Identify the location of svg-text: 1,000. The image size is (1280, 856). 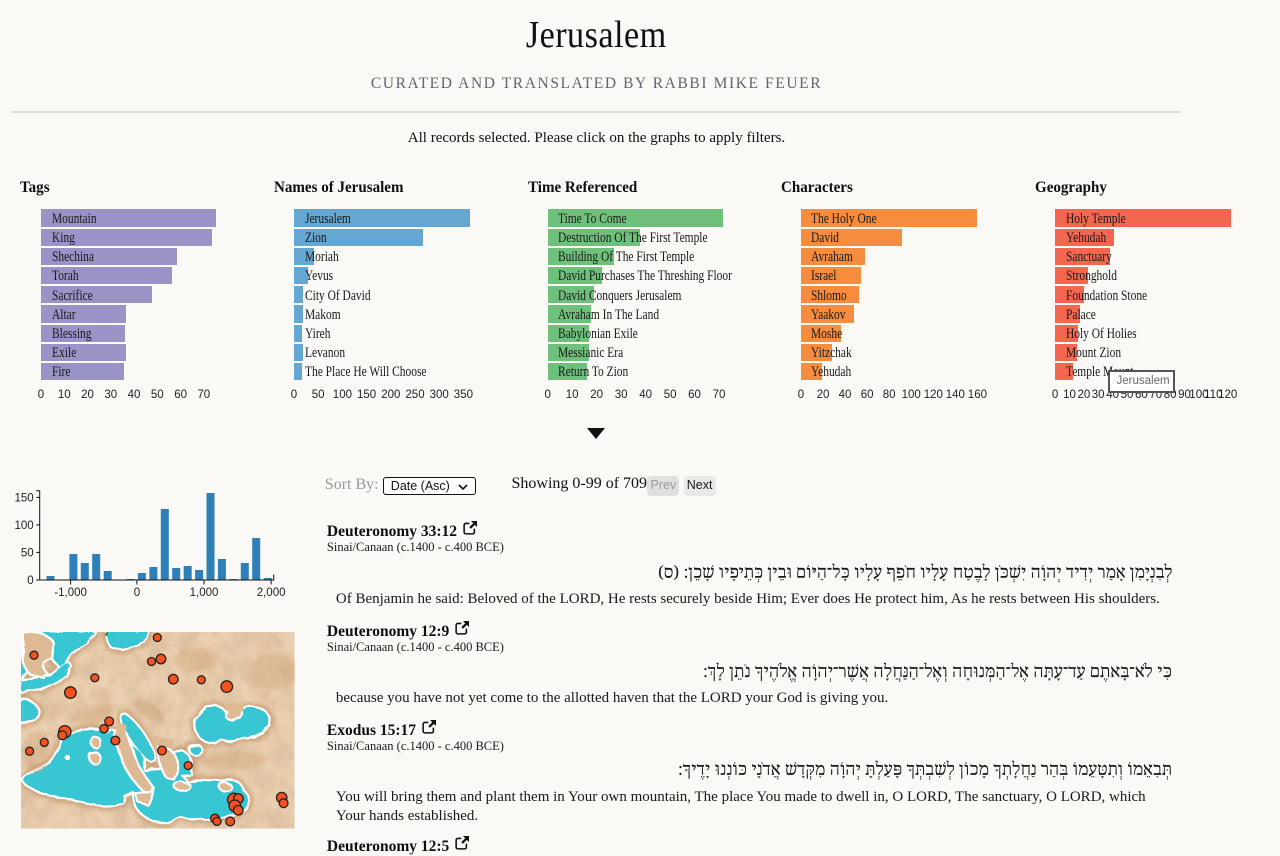
(204, 593).